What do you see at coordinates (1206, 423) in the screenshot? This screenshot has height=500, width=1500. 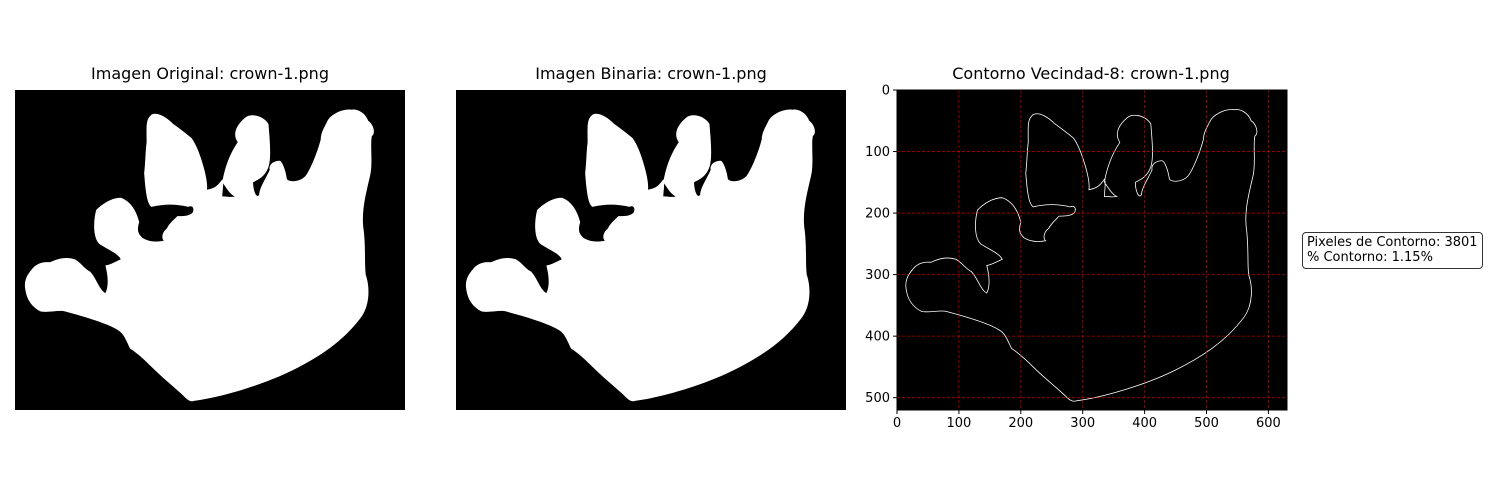 I see `x-tick-label: 500` at bounding box center [1206, 423].